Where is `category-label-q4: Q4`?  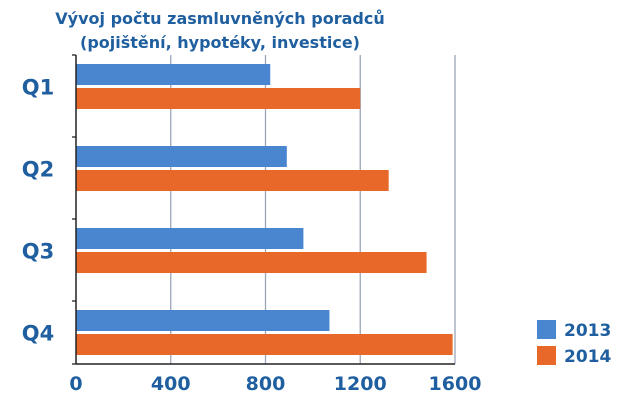
category-label-q4: Q4 is located at coordinates (38, 334).